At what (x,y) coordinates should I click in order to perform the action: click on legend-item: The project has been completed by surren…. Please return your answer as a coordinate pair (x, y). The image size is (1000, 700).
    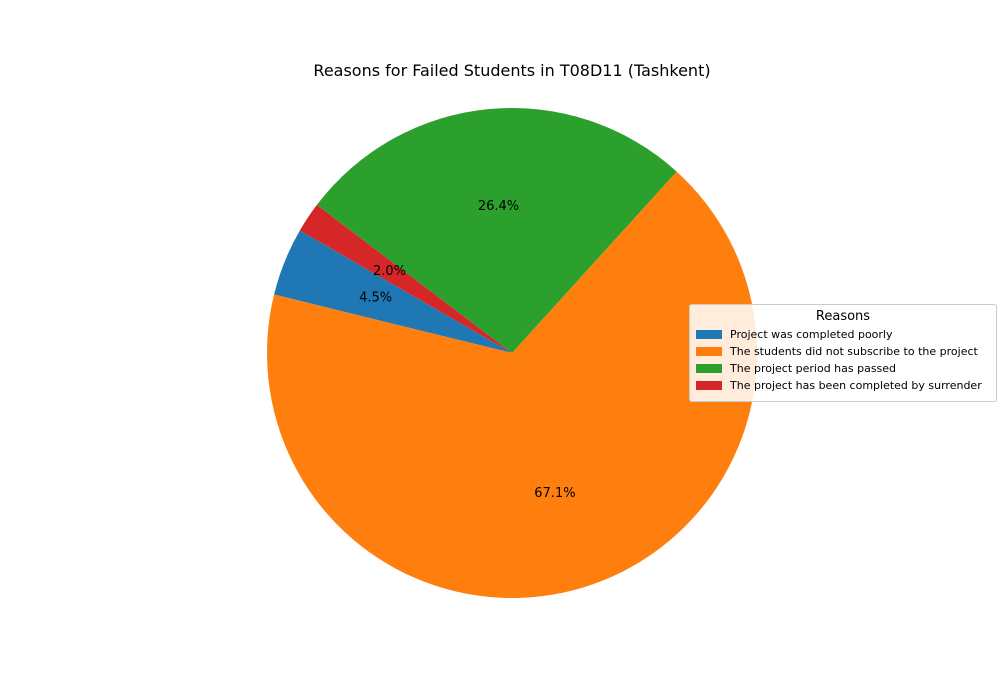
    Looking at the image, I should click on (846, 385).